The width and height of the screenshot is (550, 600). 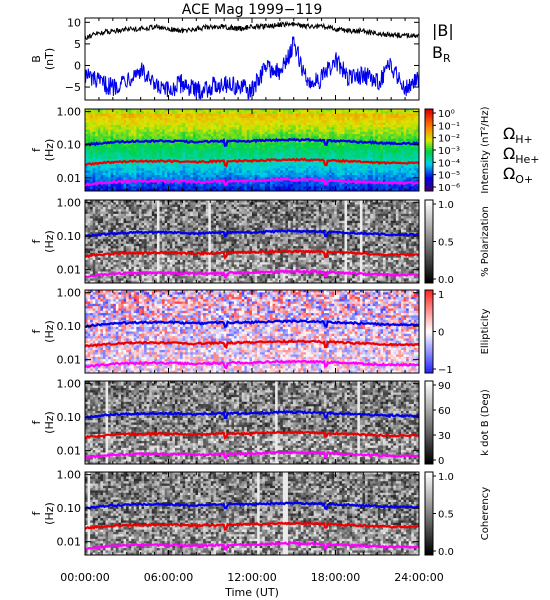 What do you see at coordinates (252, 10) in the screenshot?
I see `chart-title: ACE Mag 1999−119` at bounding box center [252, 10].